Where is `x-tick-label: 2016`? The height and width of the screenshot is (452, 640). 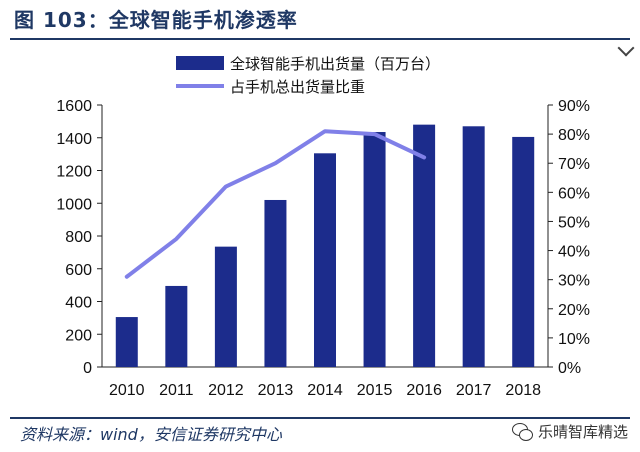 x-tick-label: 2016 is located at coordinates (424, 390).